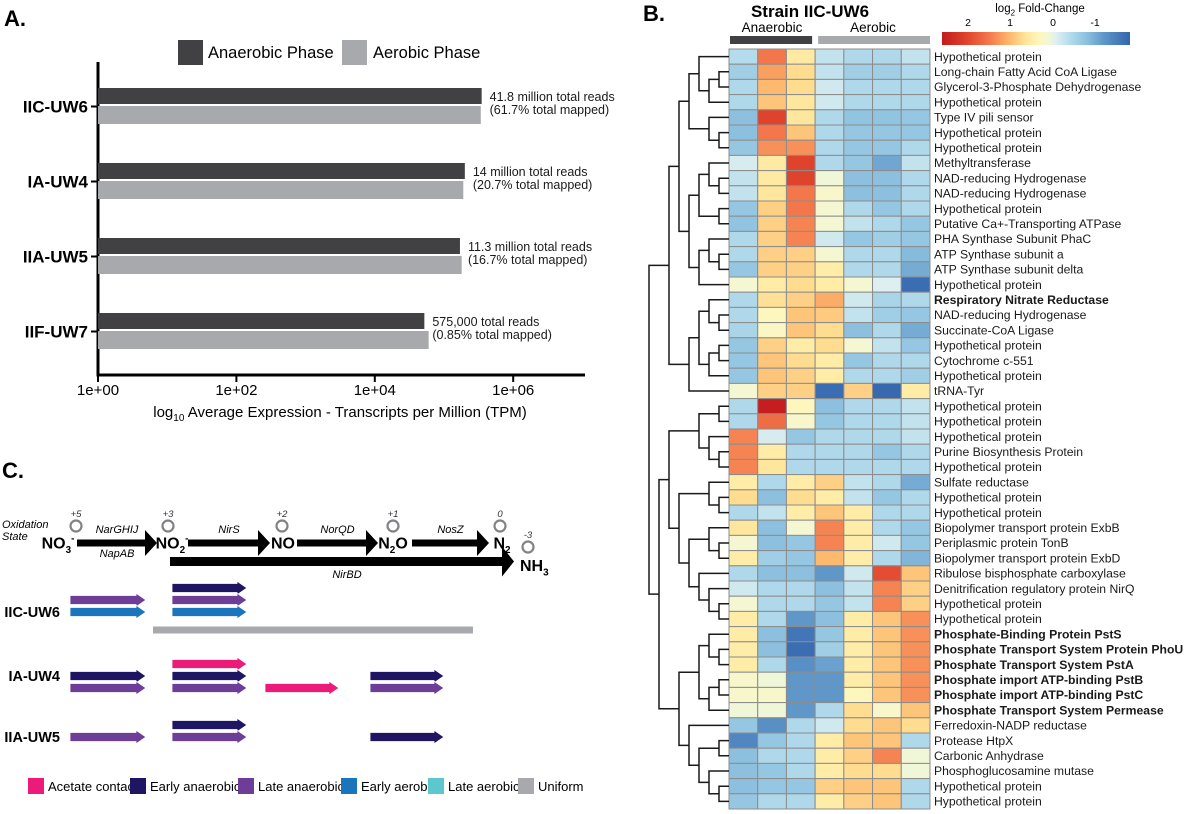 The height and width of the screenshot is (814, 1200). What do you see at coordinates (190, 52) in the screenshot?
I see `legend-swatch-anaerobic` at bounding box center [190, 52].